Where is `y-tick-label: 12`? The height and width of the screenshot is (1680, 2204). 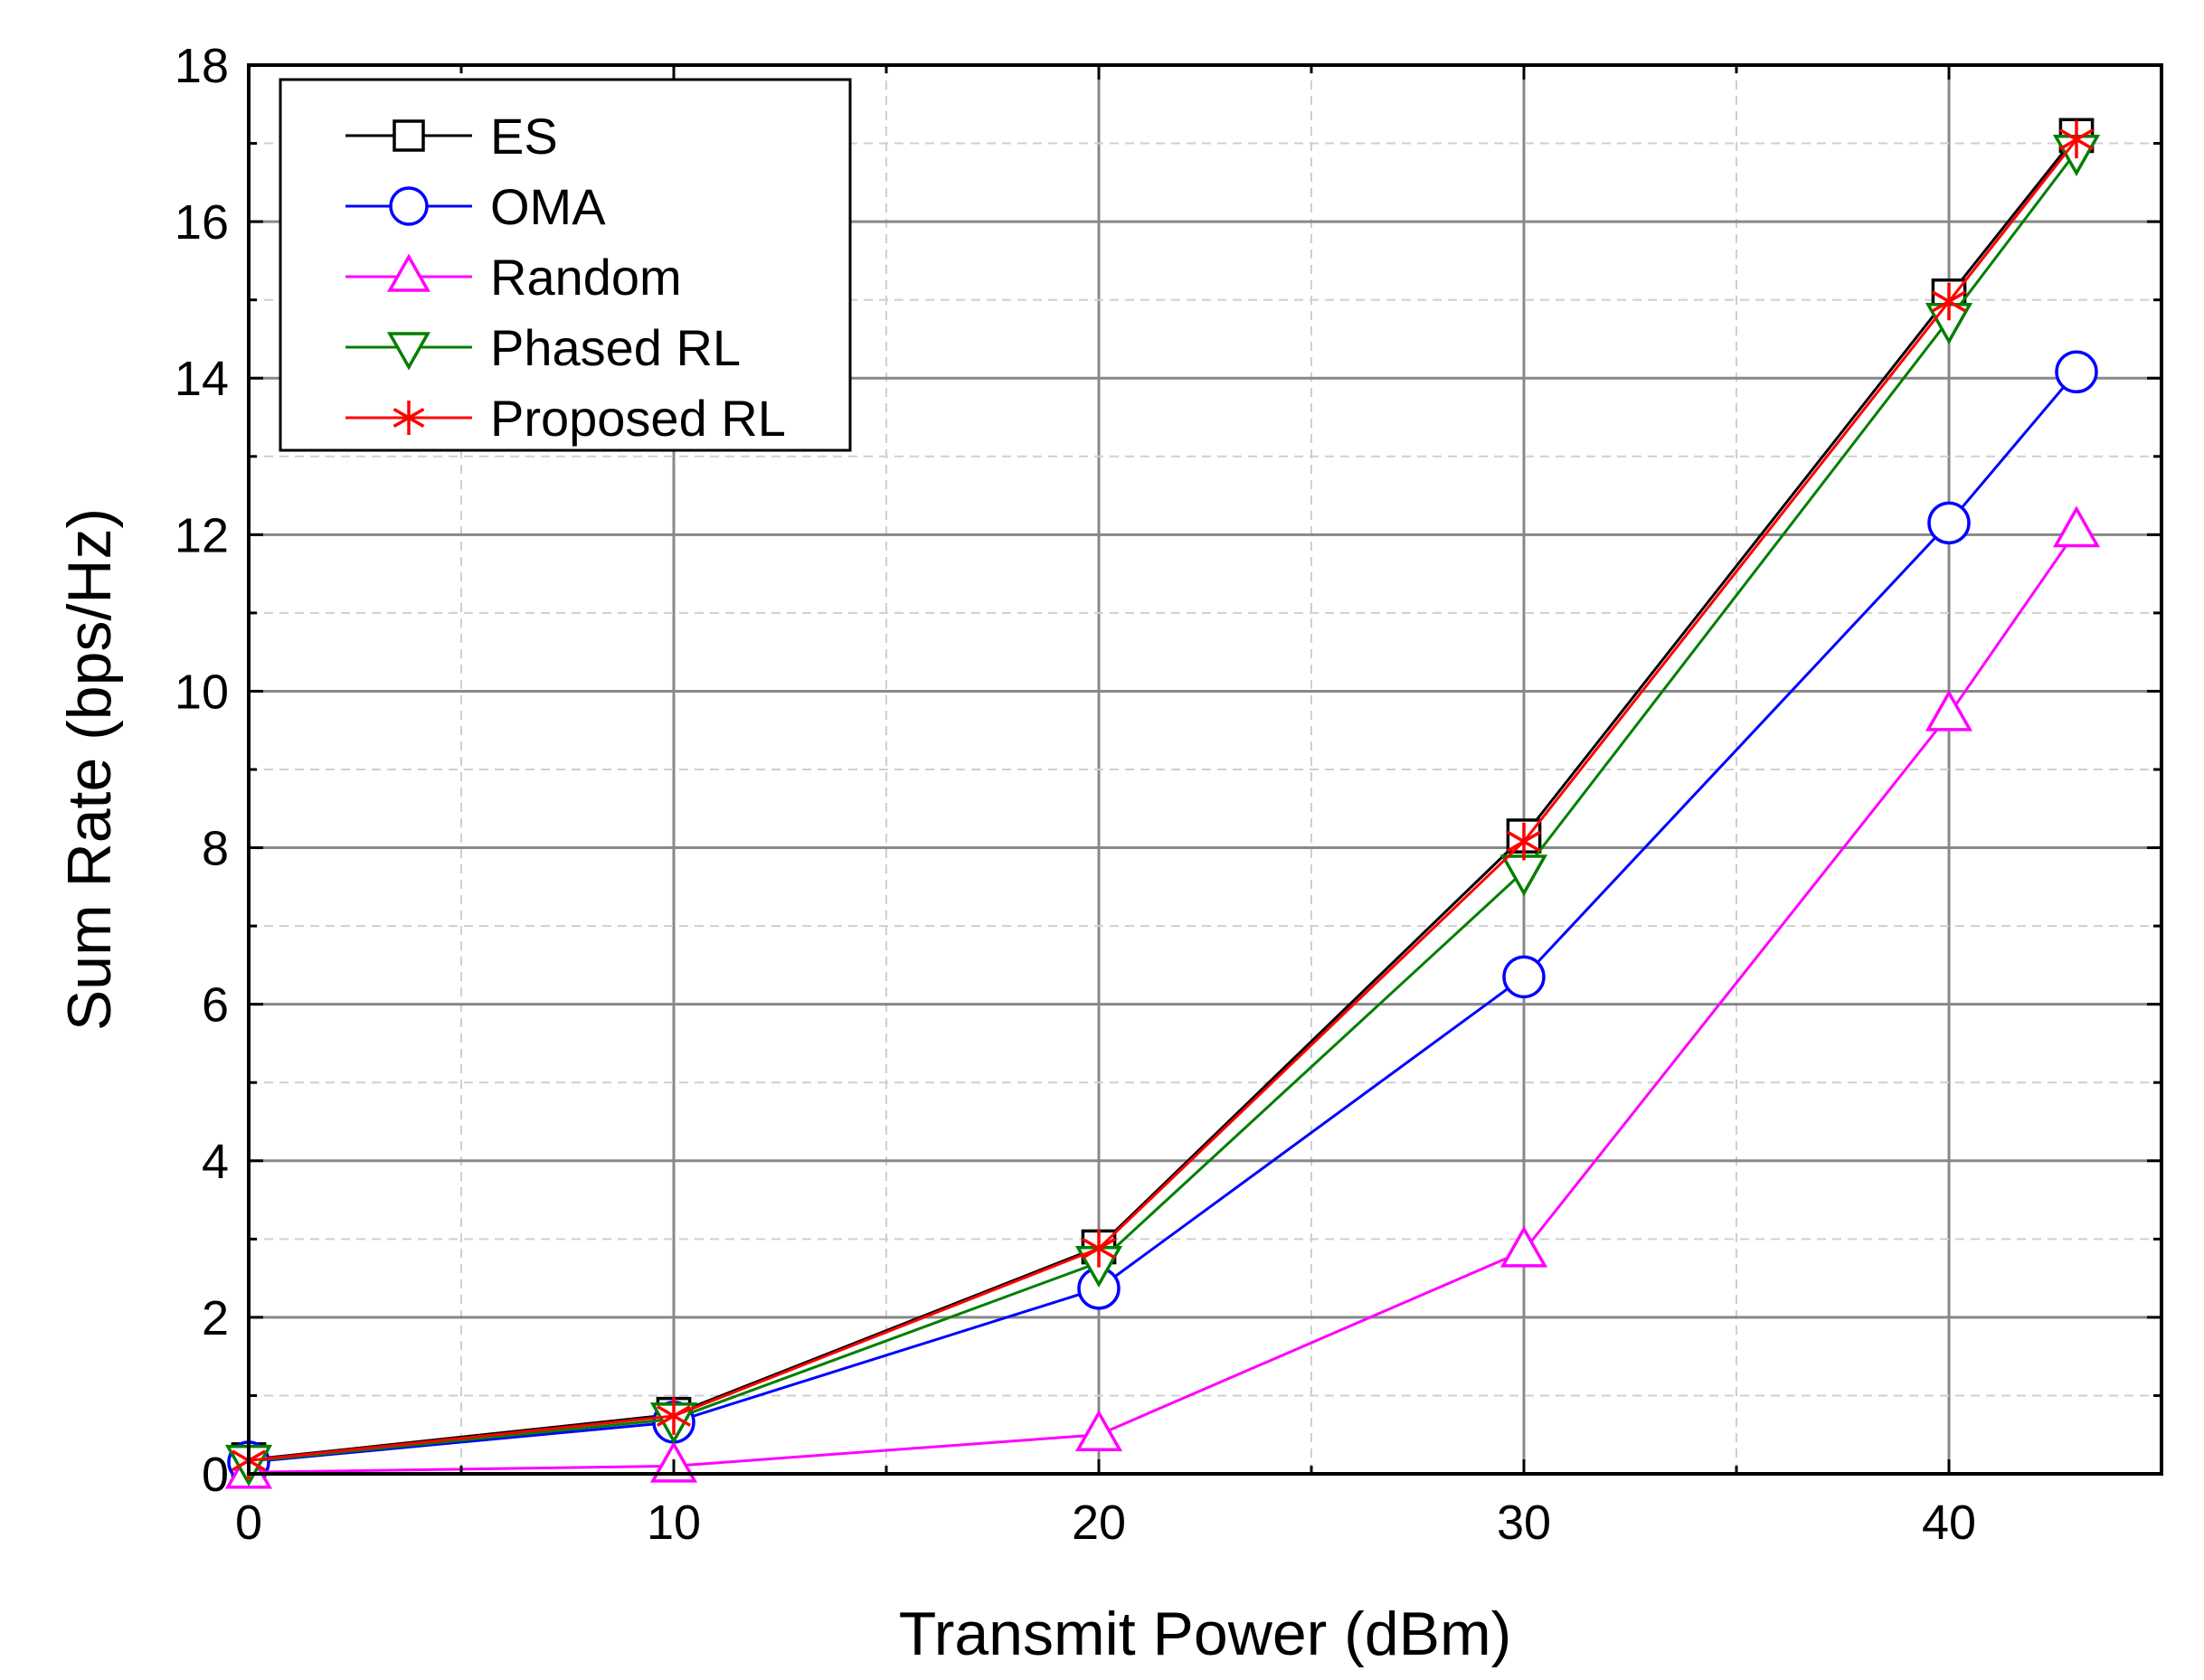 y-tick-label: 12 is located at coordinates (202, 535).